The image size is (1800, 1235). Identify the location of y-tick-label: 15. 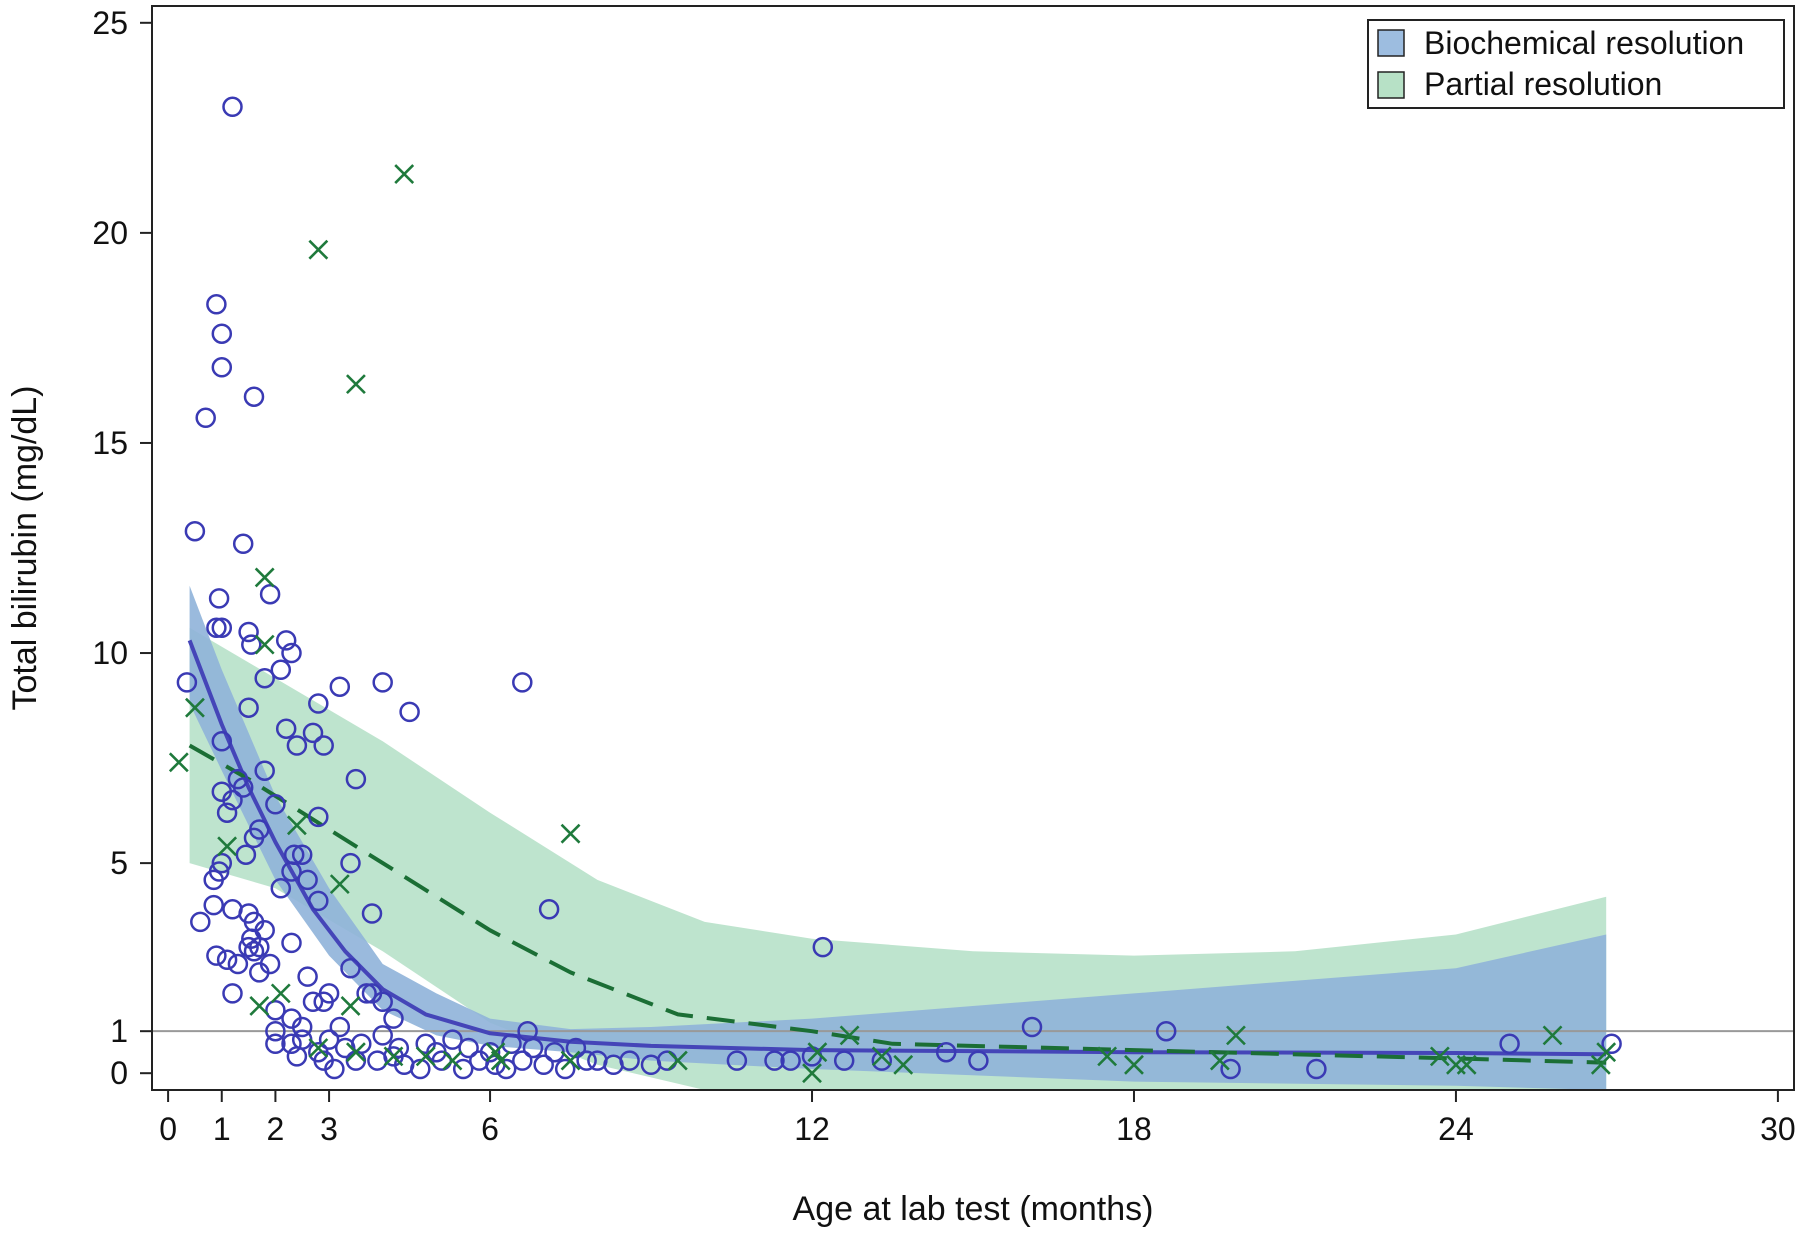
(110, 443).